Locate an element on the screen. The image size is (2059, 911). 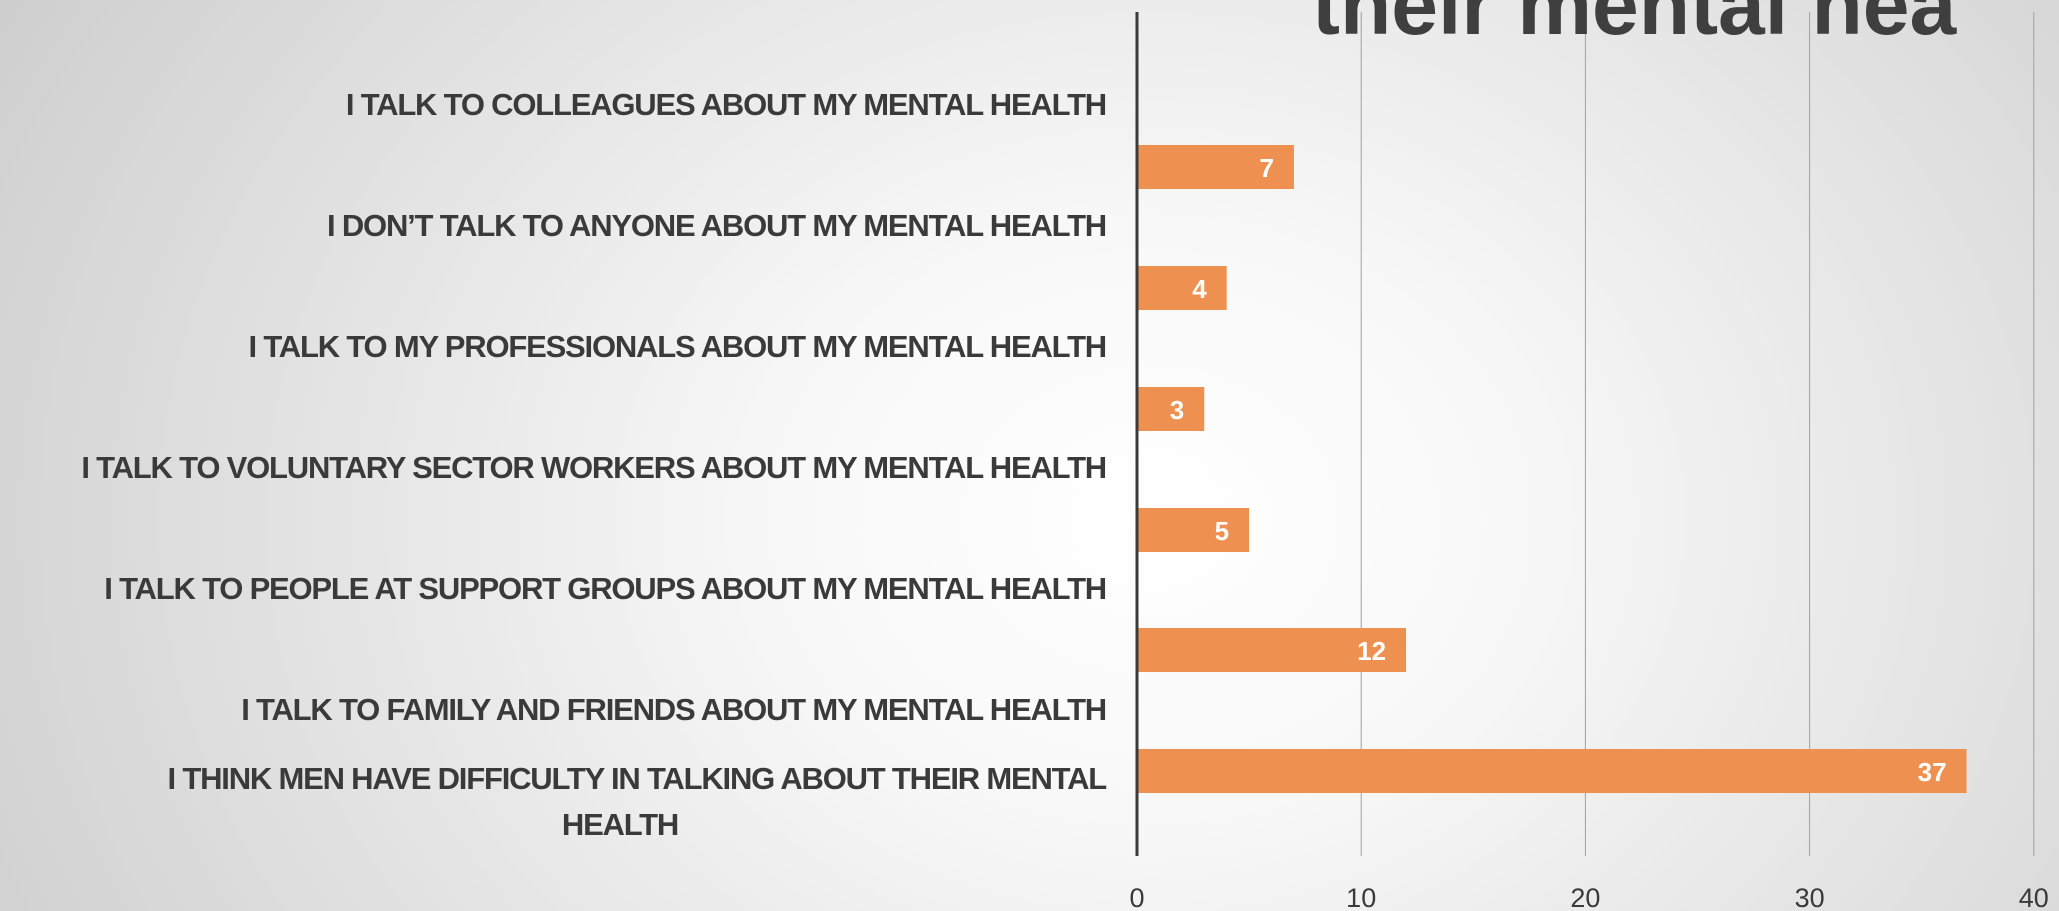
data-label-1: 37 is located at coordinates (1932, 772).